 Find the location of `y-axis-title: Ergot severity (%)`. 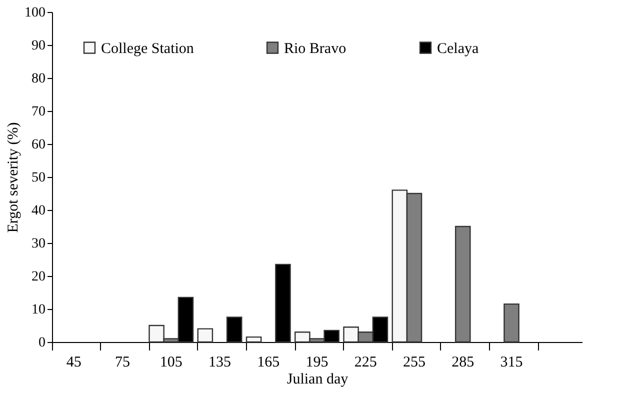

y-axis-title: Ergot severity (%) is located at coordinates (14, 177).